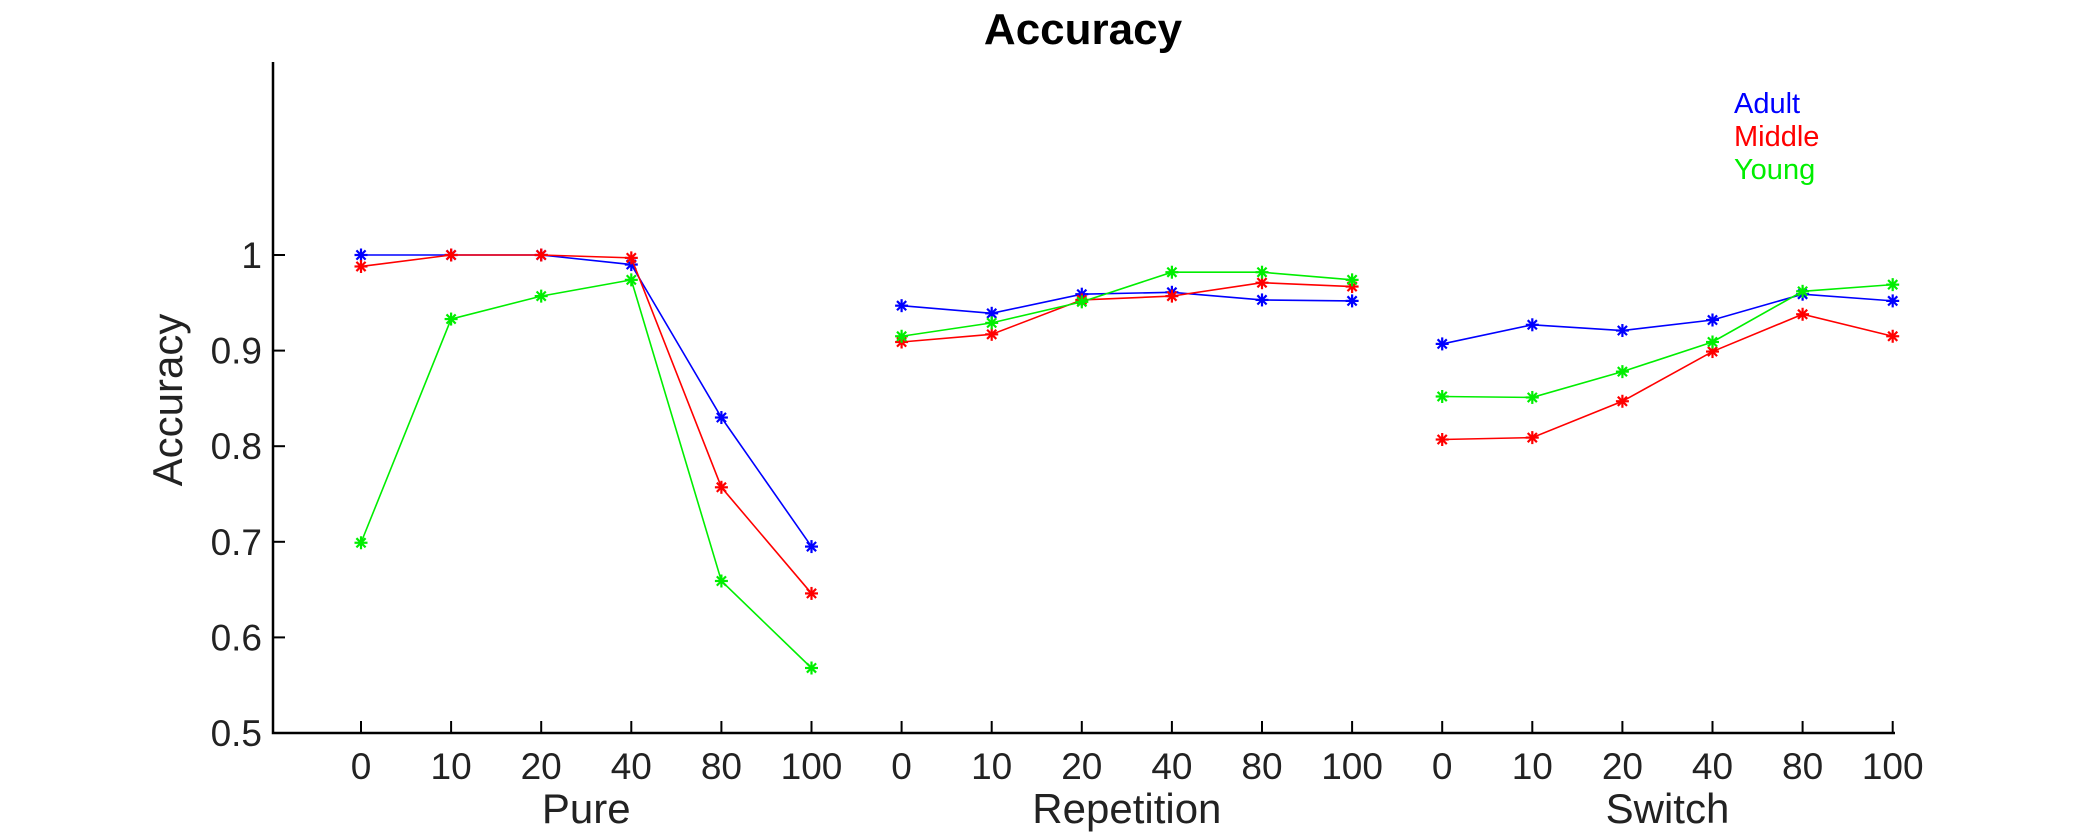 The width and height of the screenshot is (2083, 833). Describe the element at coordinates (1083, 29) in the screenshot. I see `chart-title: Accuracy` at that location.